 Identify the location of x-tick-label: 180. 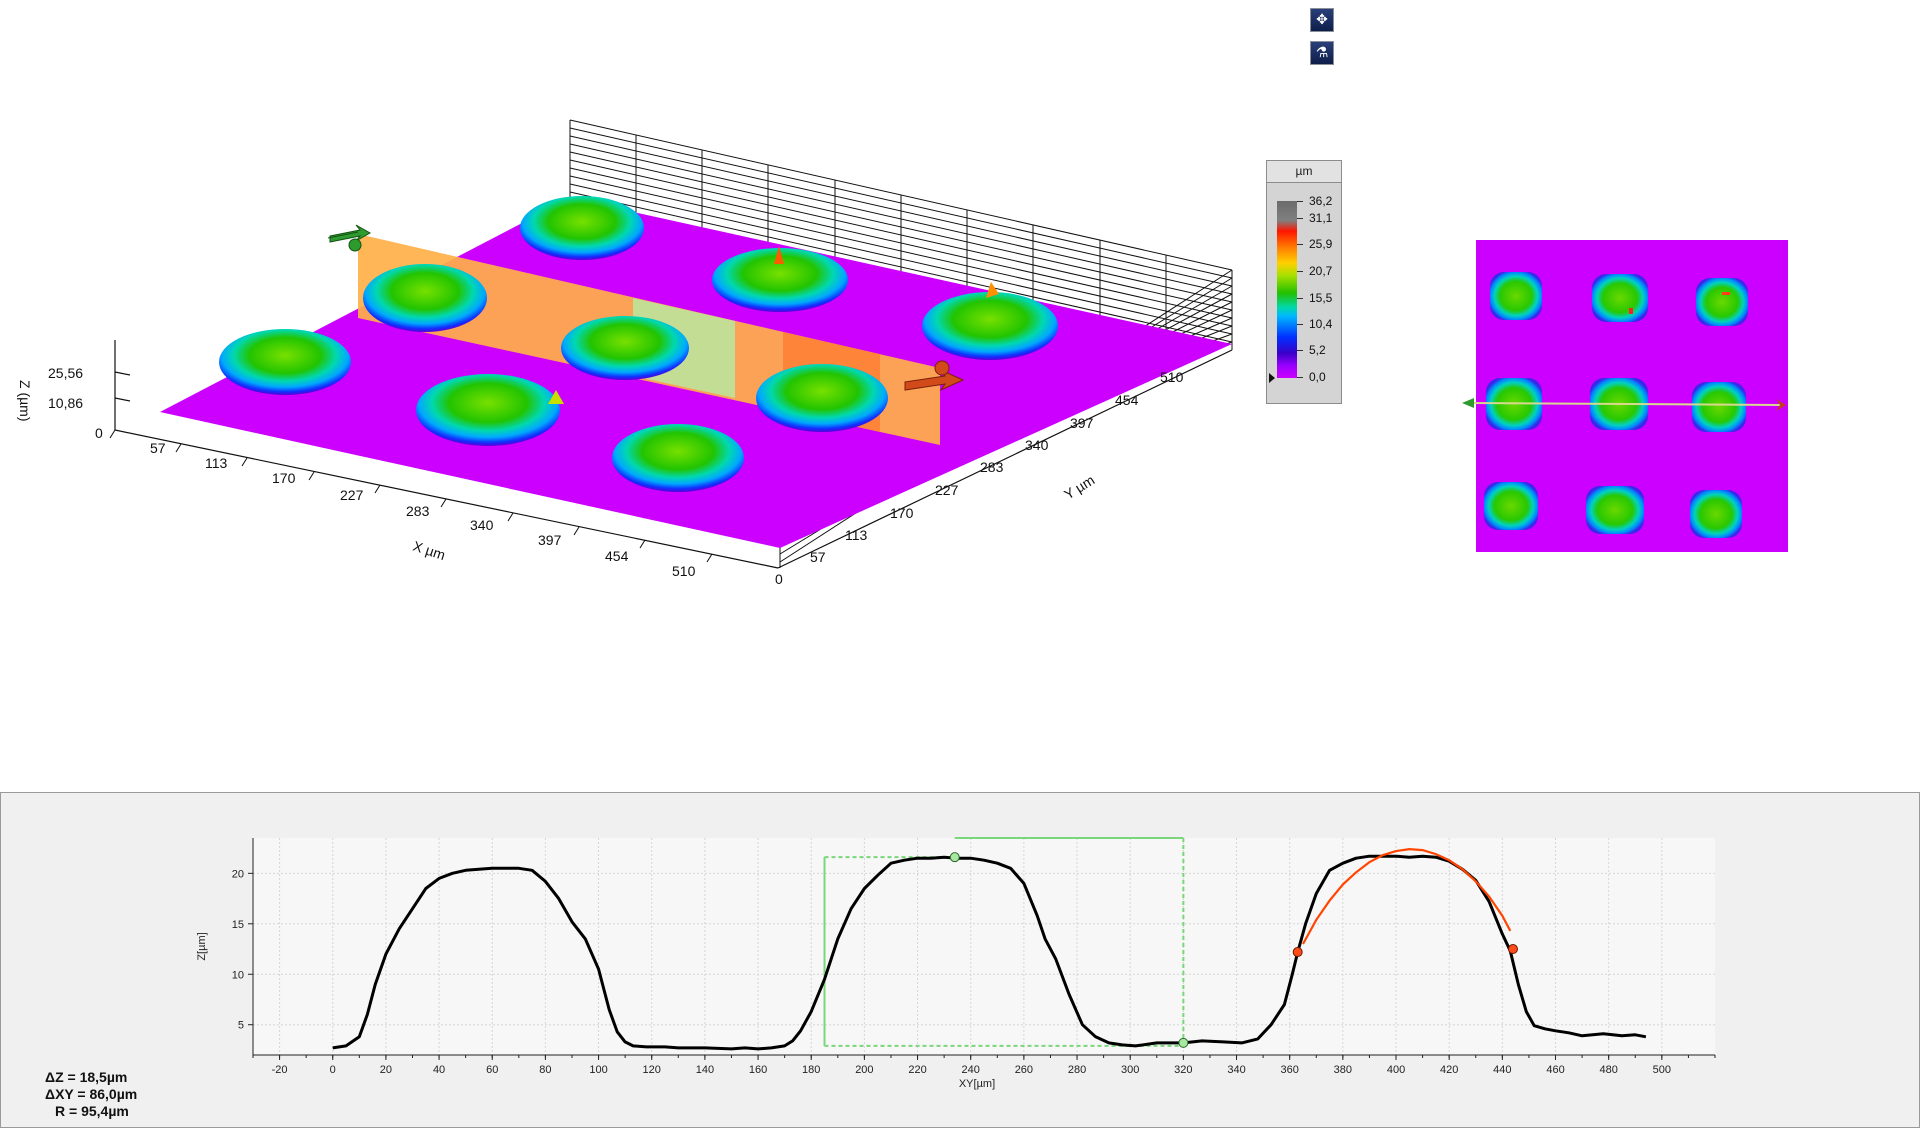
(811, 1070).